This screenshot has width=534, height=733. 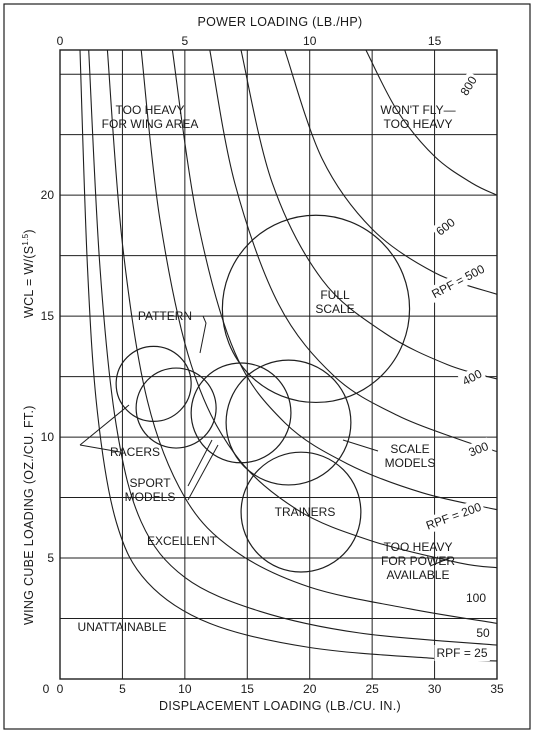 What do you see at coordinates (310, 41) in the screenshot?
I see `top-tick-label: 10` at bounding box center [310, 41].